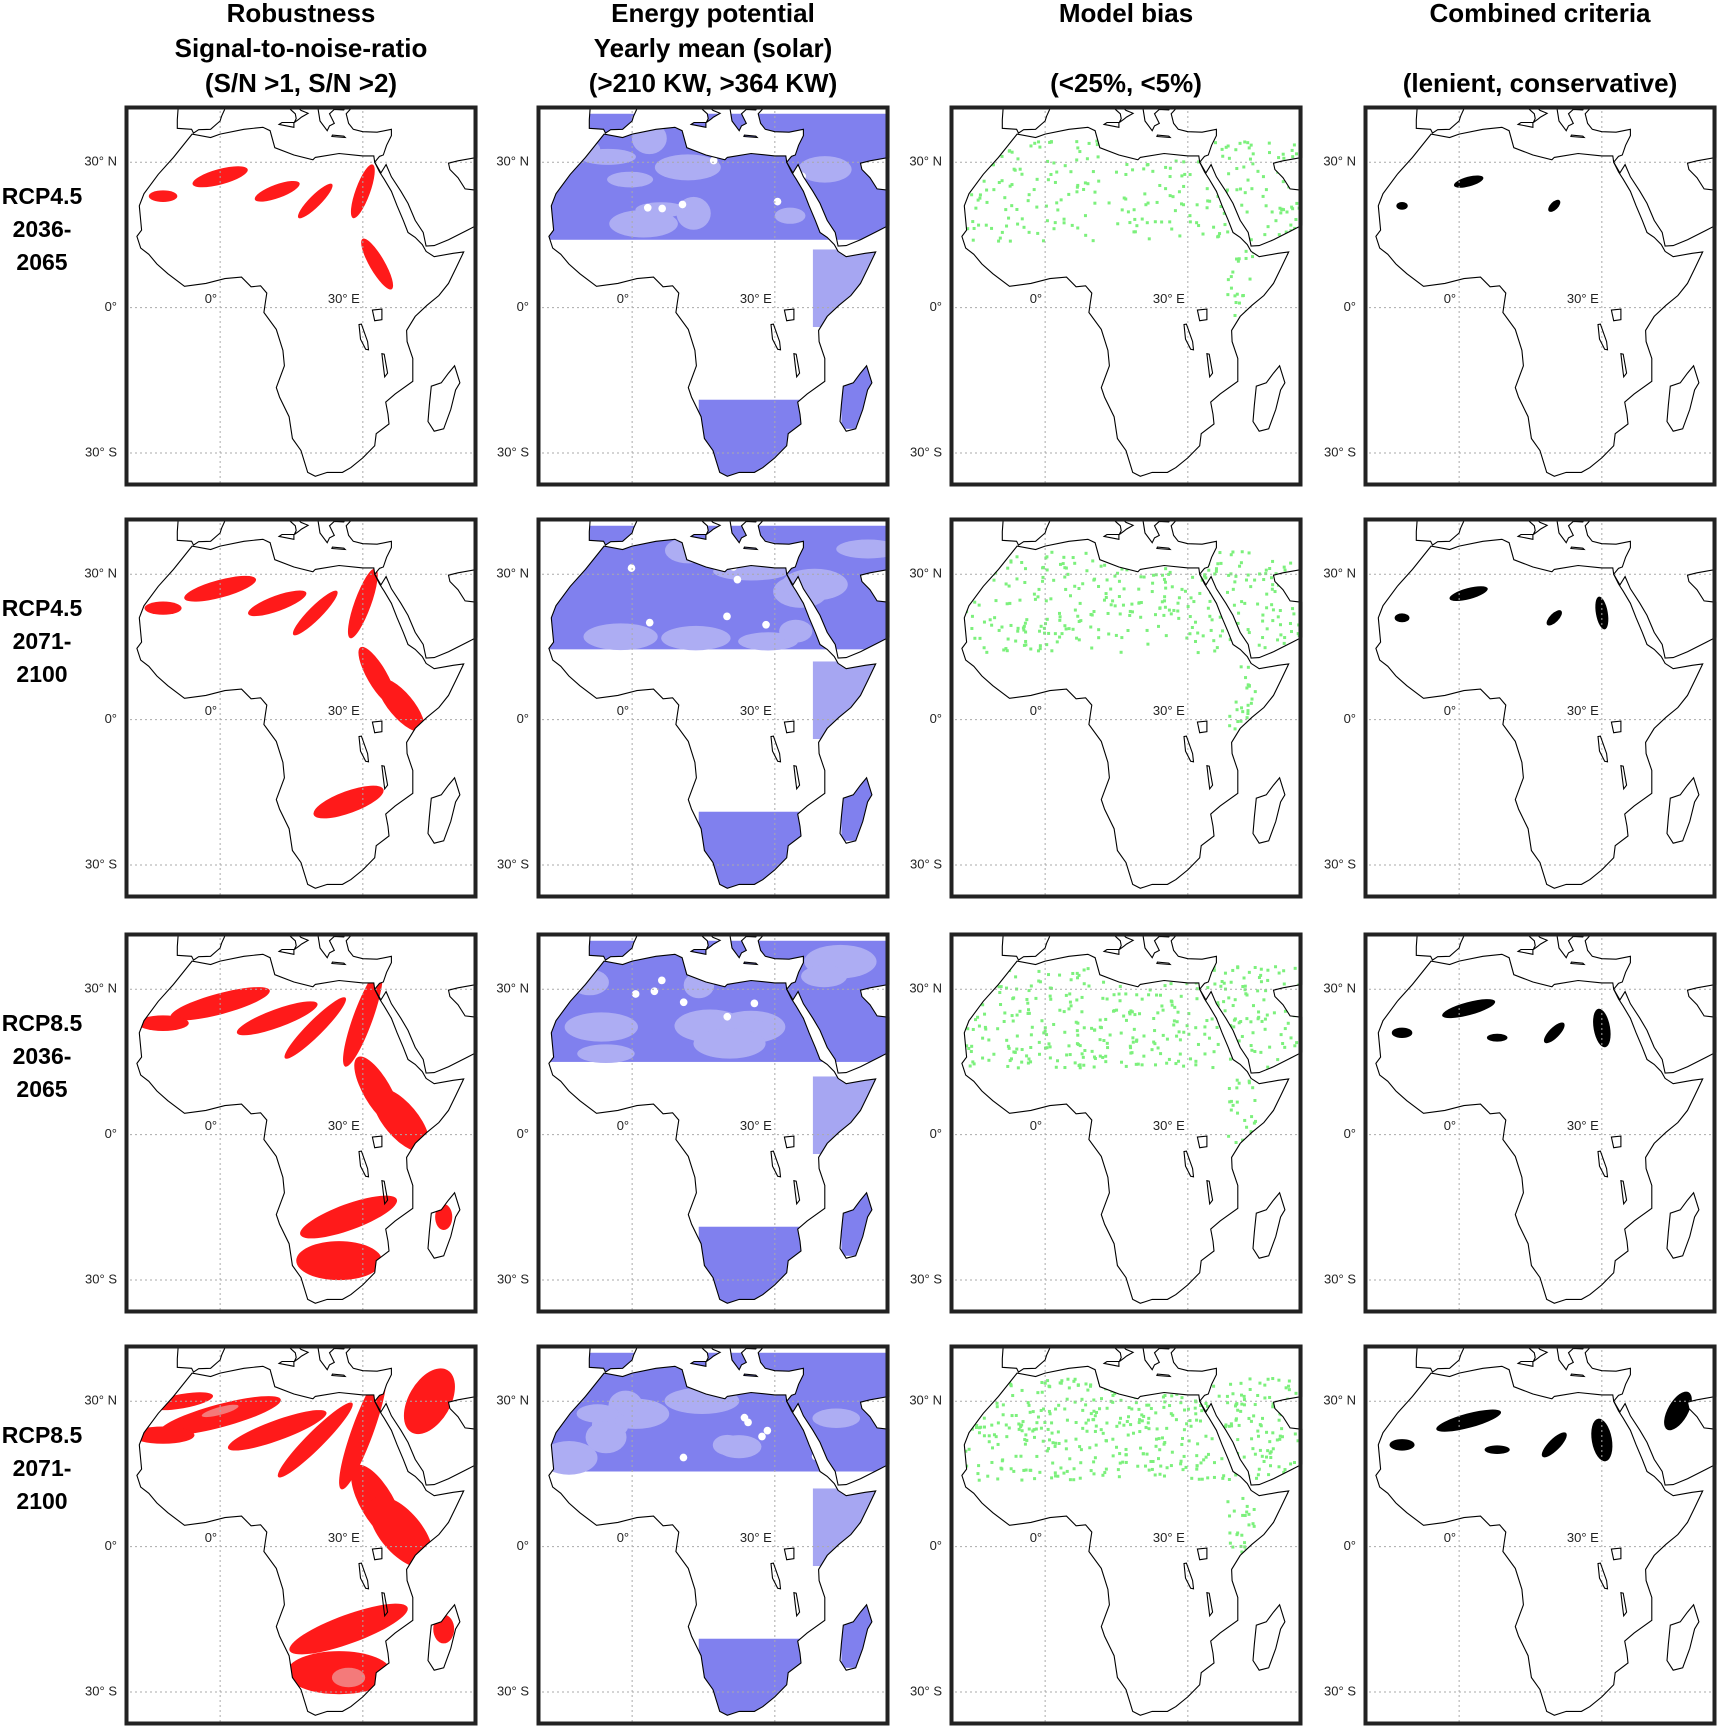 Image resolution: width=1720 pixels, height=1735 pixels. I want to click on lon-label: 30° E, so click(1583, 298).